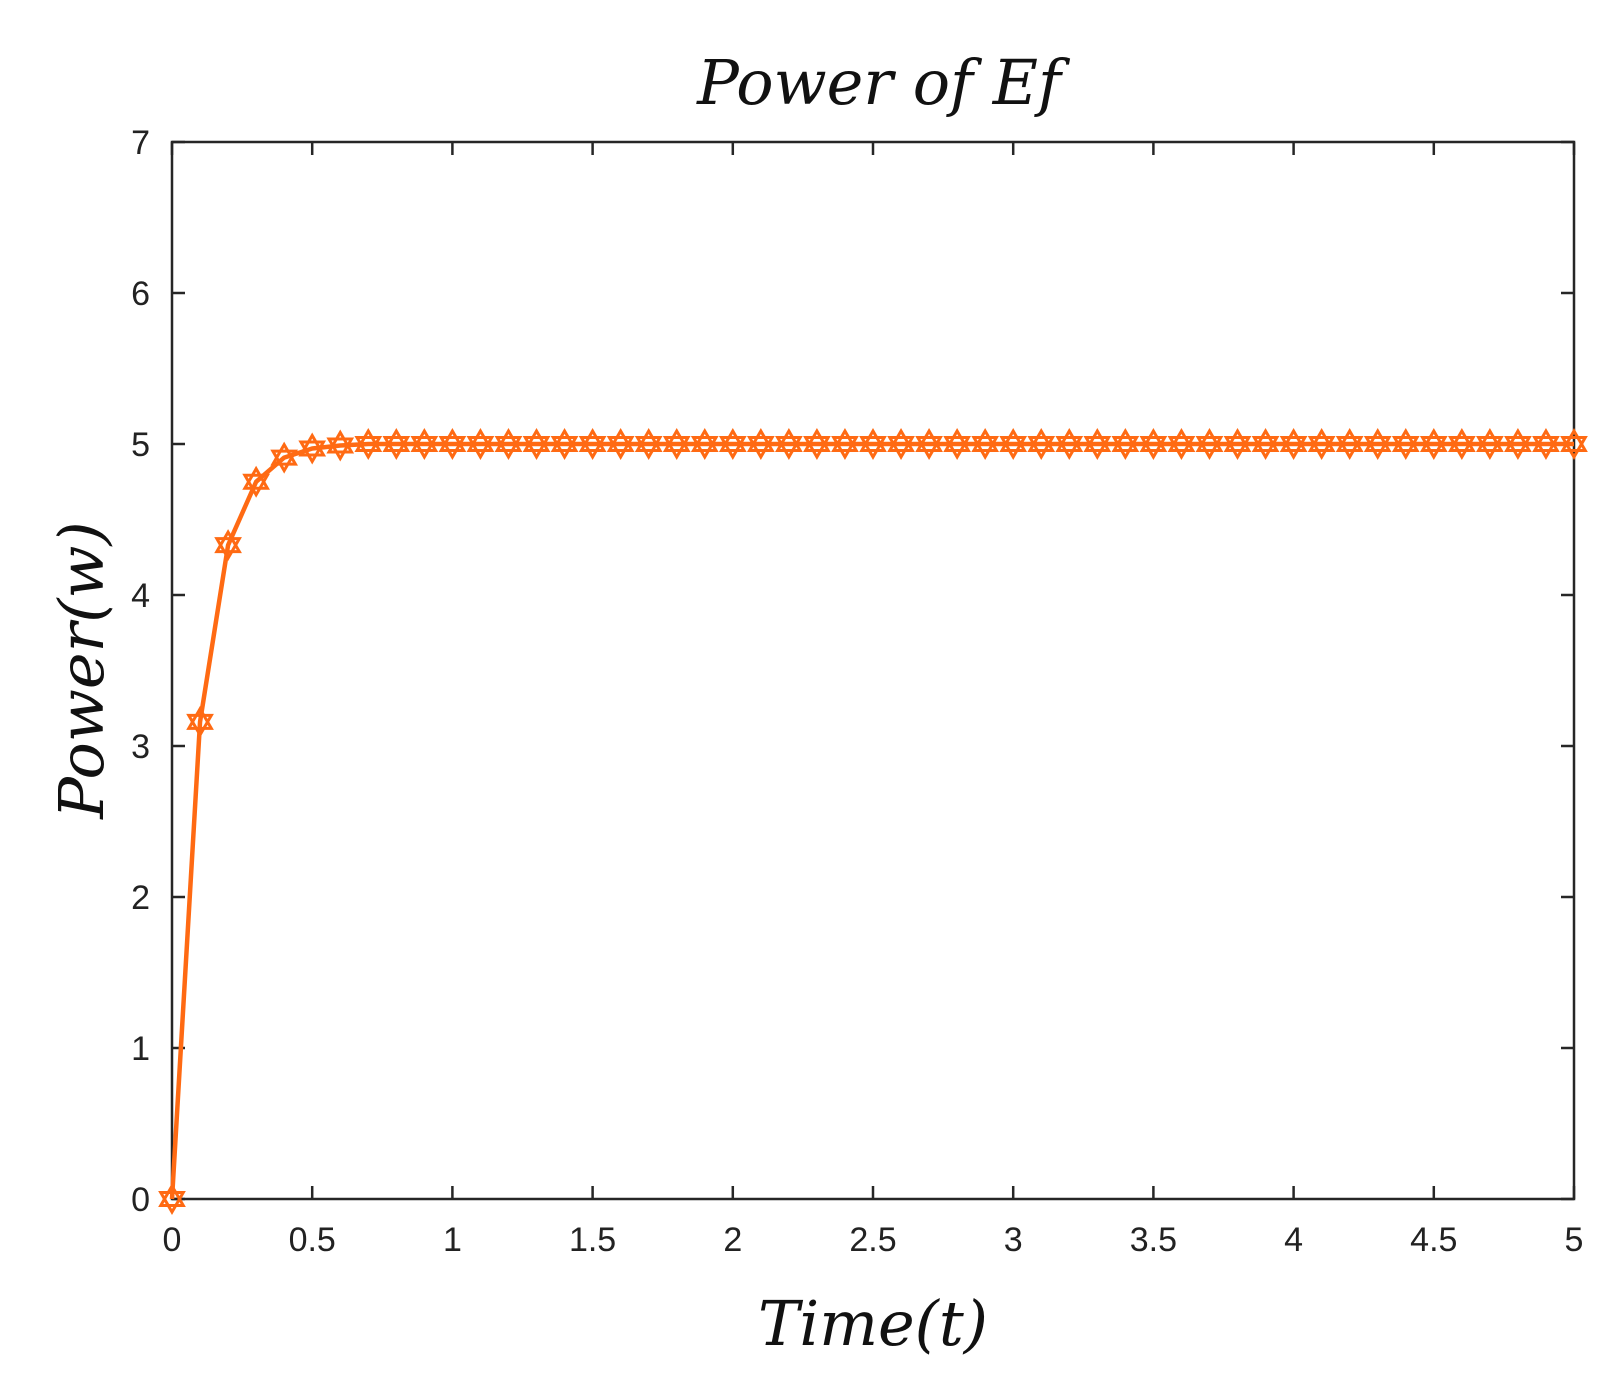 The height and width of the screenshot is (1389, 1619). Describe the element at coordinates (312, 1240) in the screenshot. I see `x-tick-label: 0.5` at that location.